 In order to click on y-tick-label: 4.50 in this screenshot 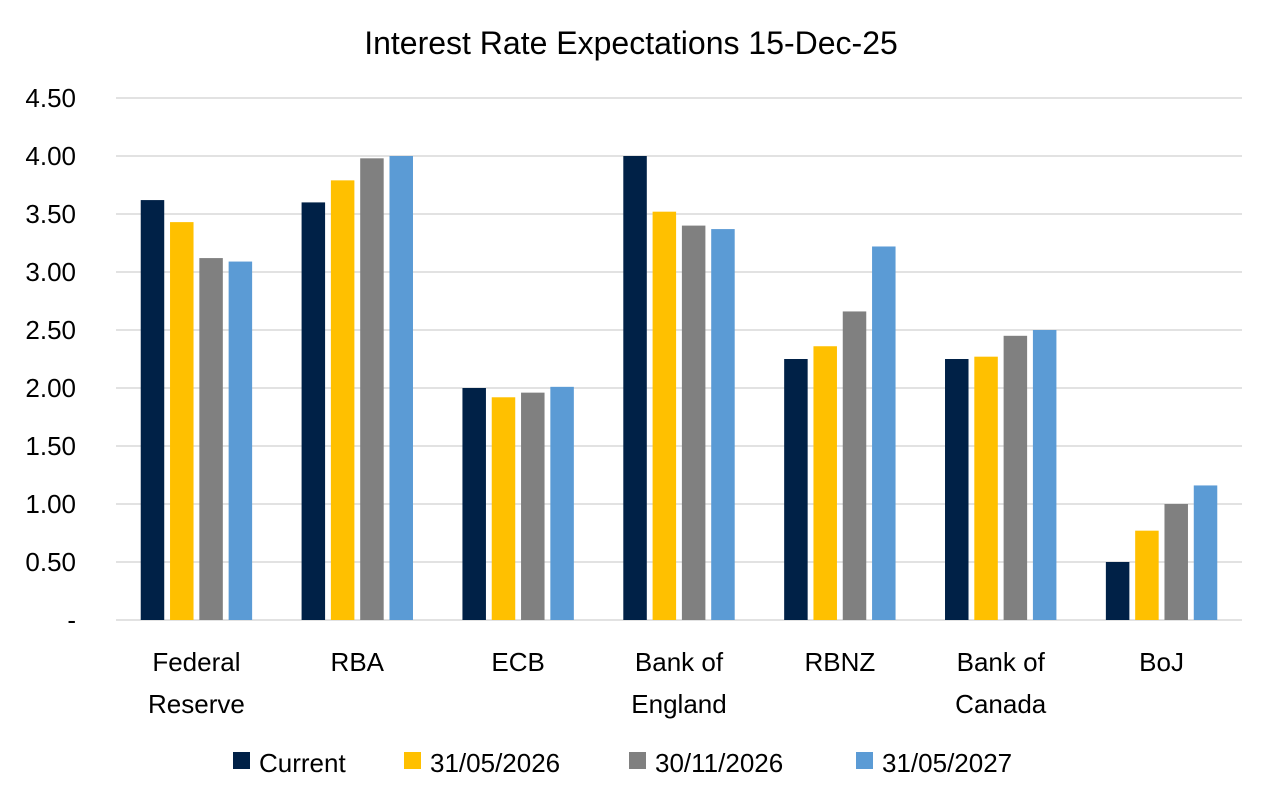, I will do `click(50, 98)`.